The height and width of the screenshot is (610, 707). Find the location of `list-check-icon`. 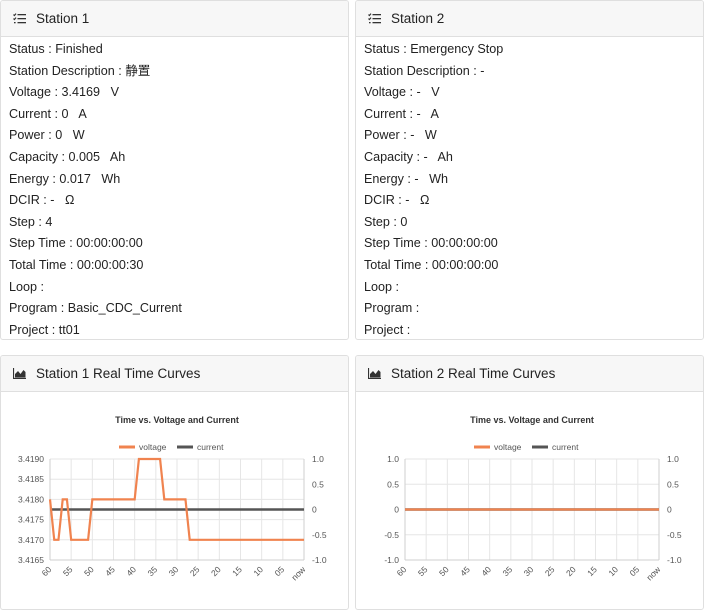

list-check-icon is located at coordinates (19, 18).